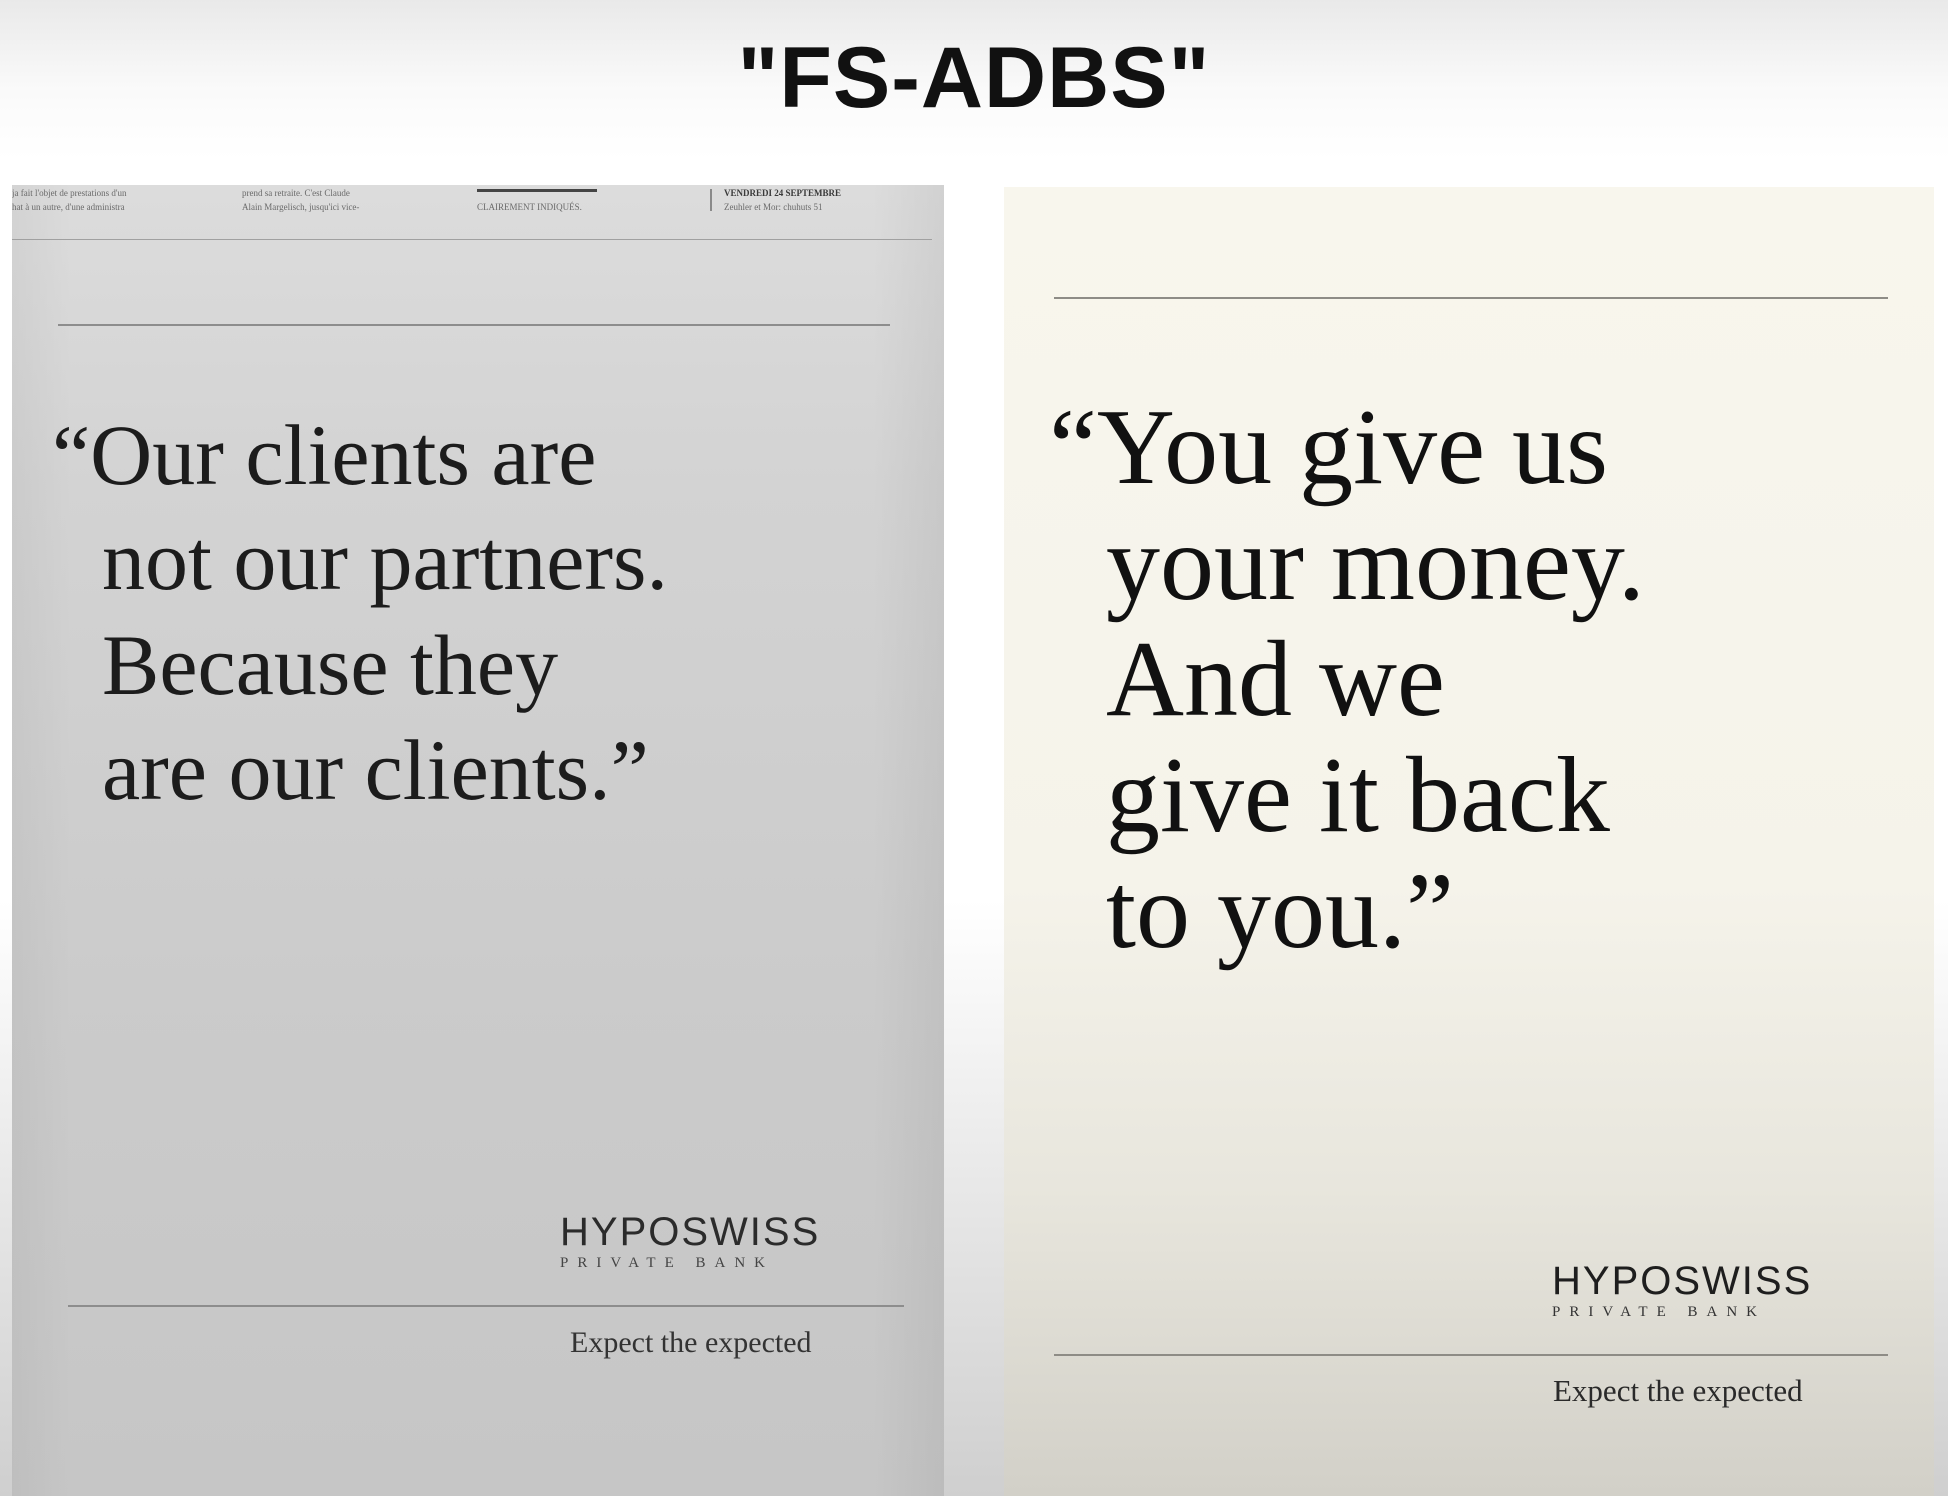 This screenshot has width=1948, height=1496. I want to click on quote-line: are our clients.”, so click(375, 770).